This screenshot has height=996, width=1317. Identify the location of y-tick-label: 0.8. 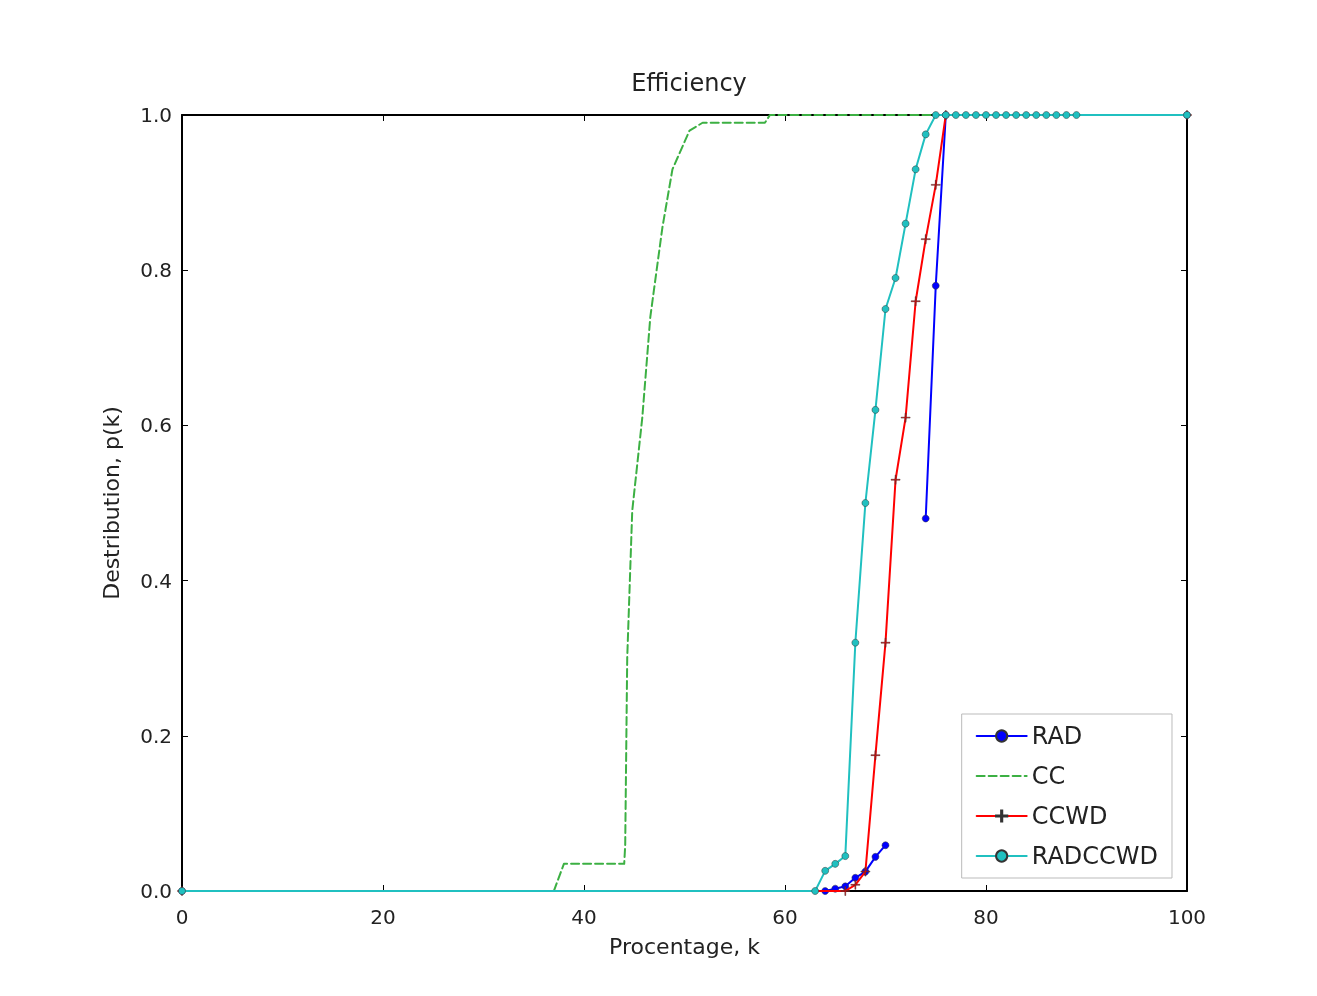
(156, 270).